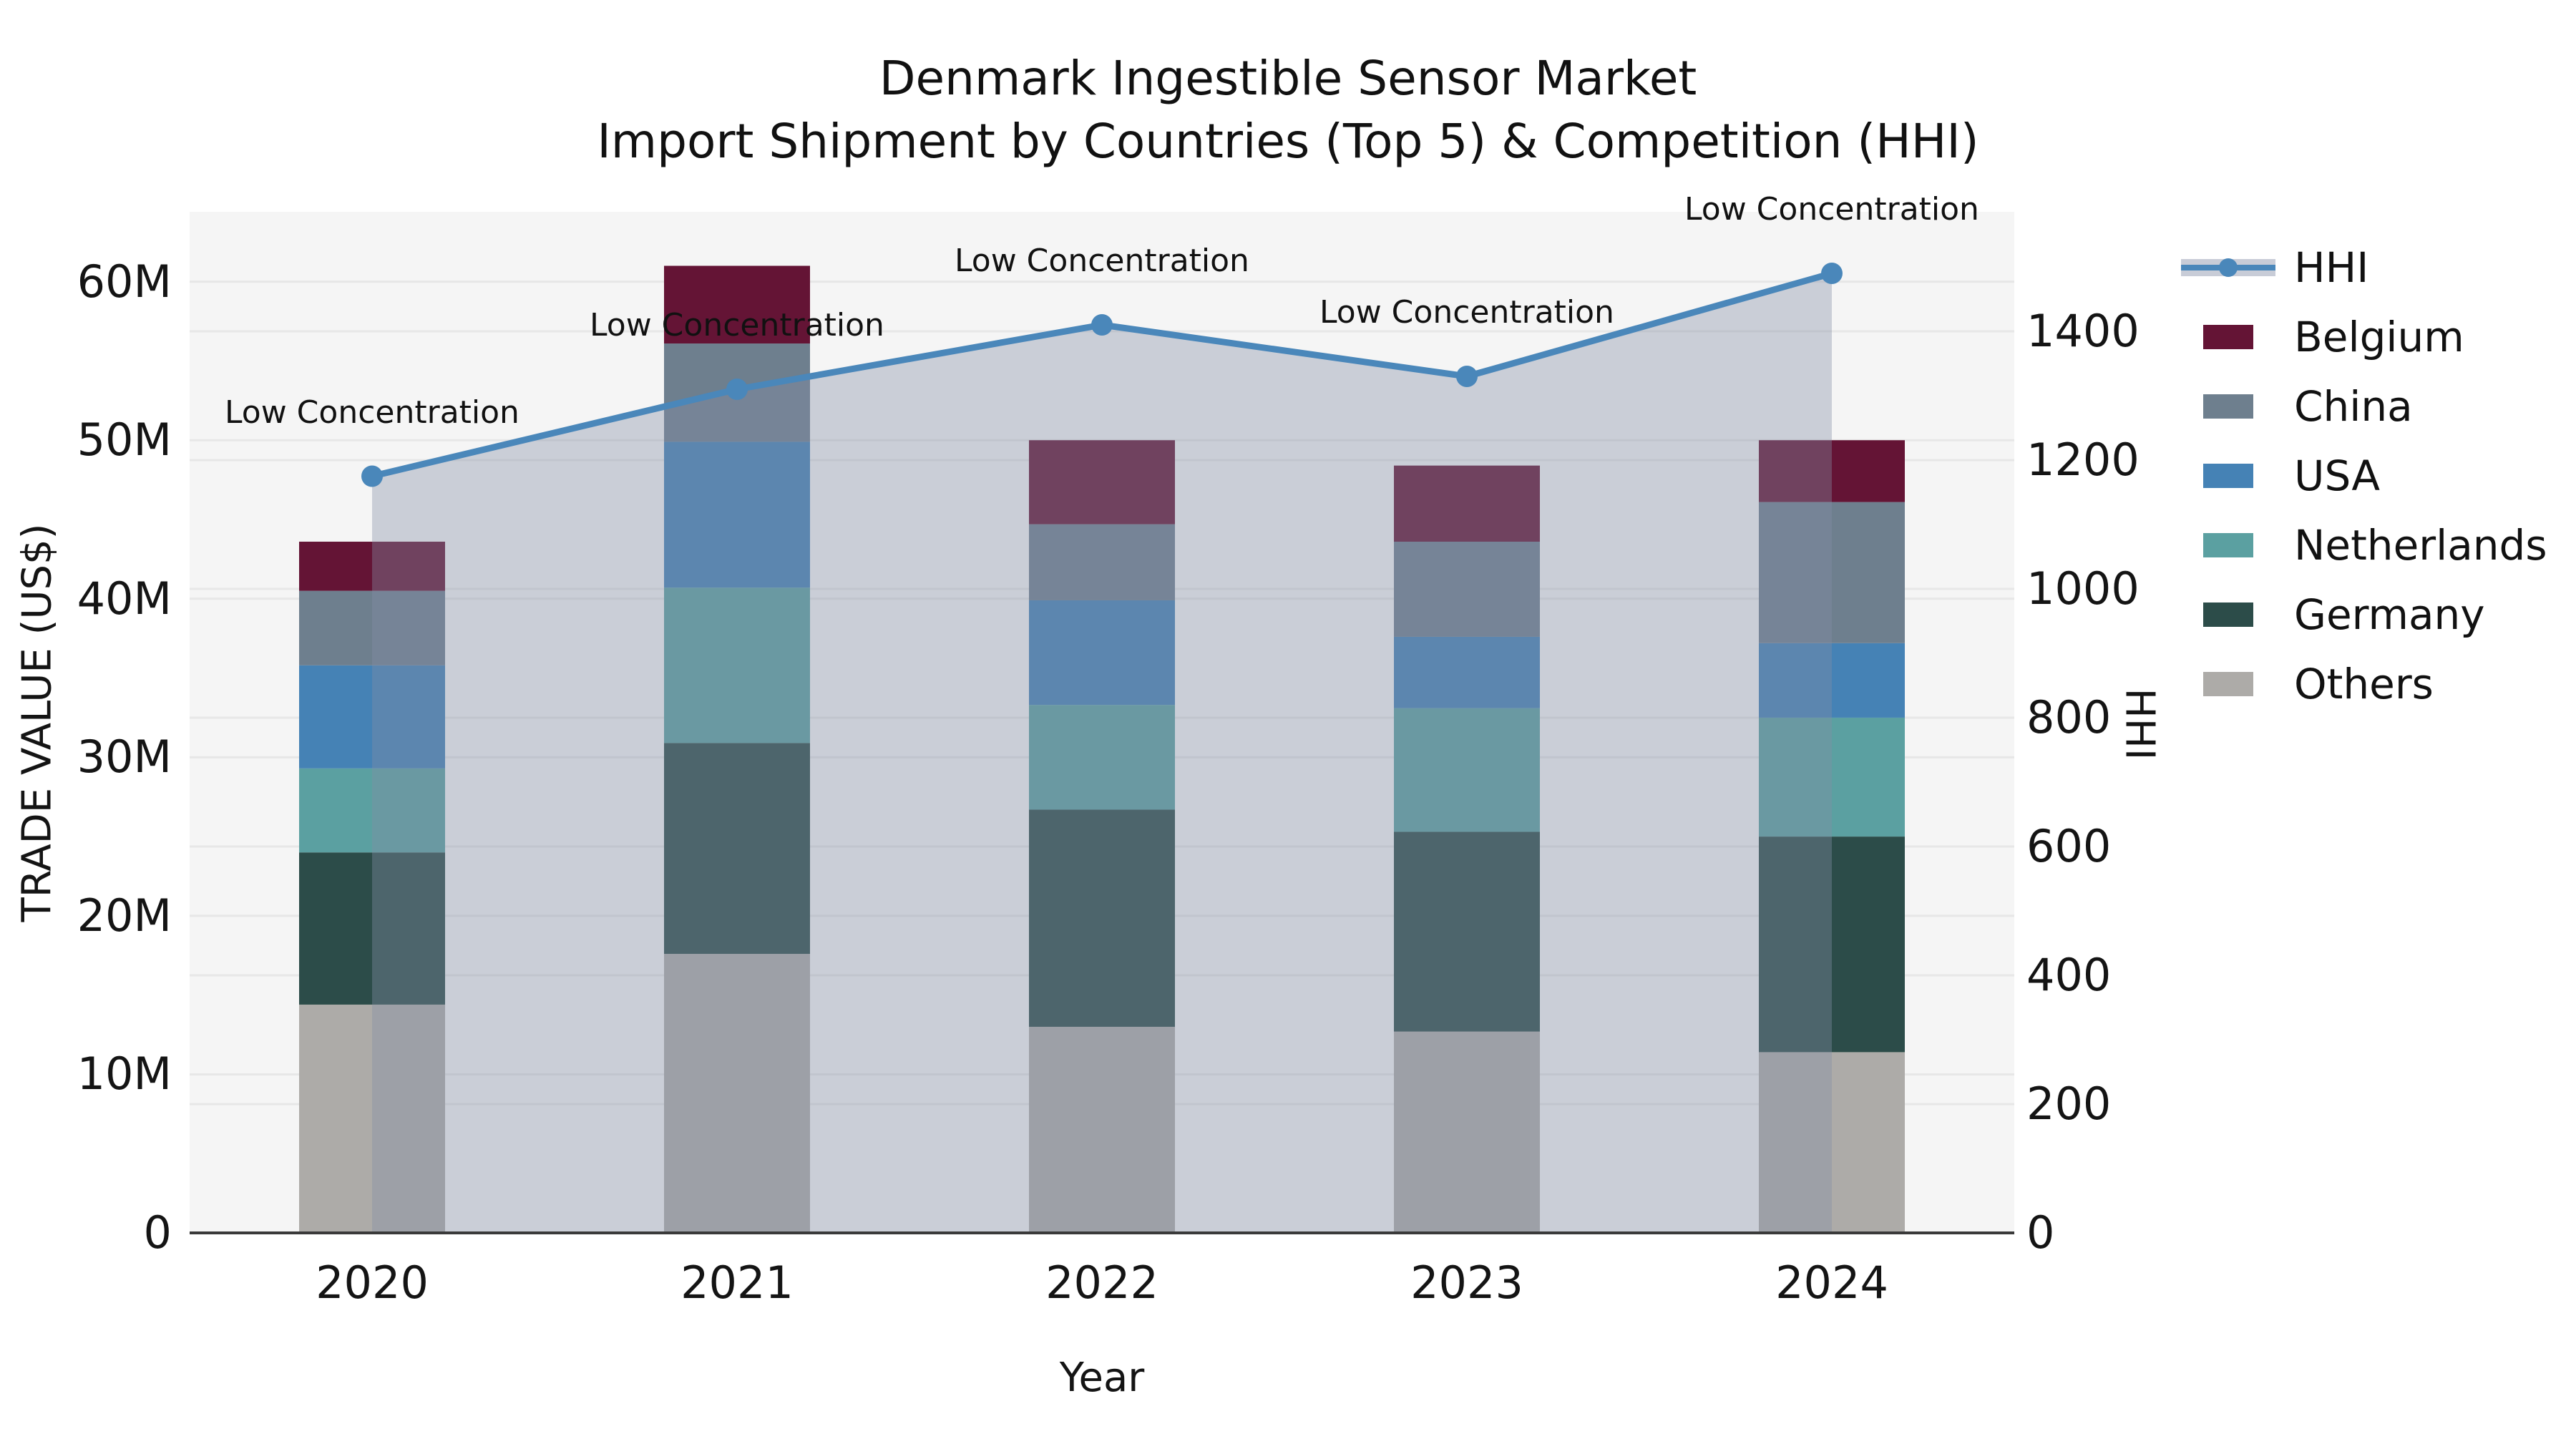 Image resolution: width=2576 pixels, height=1449 pixels. I want to click on bar-segment-2022-china, so click(1102, 562).